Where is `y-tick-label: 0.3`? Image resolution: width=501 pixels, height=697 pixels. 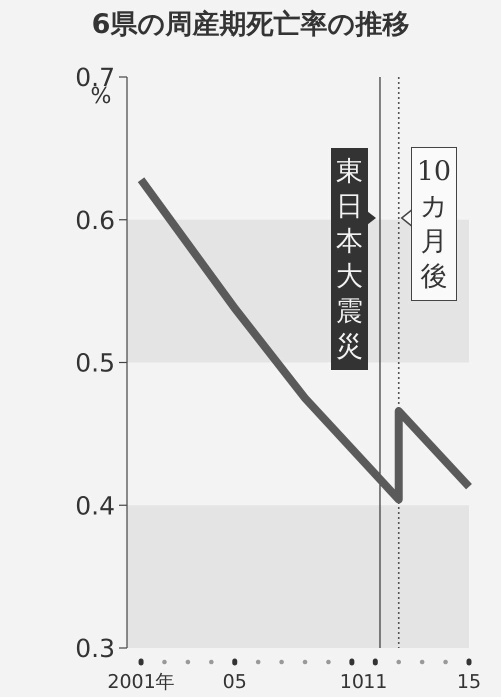 y-tick-label: 0.3 is located at coordinates (95, 648).